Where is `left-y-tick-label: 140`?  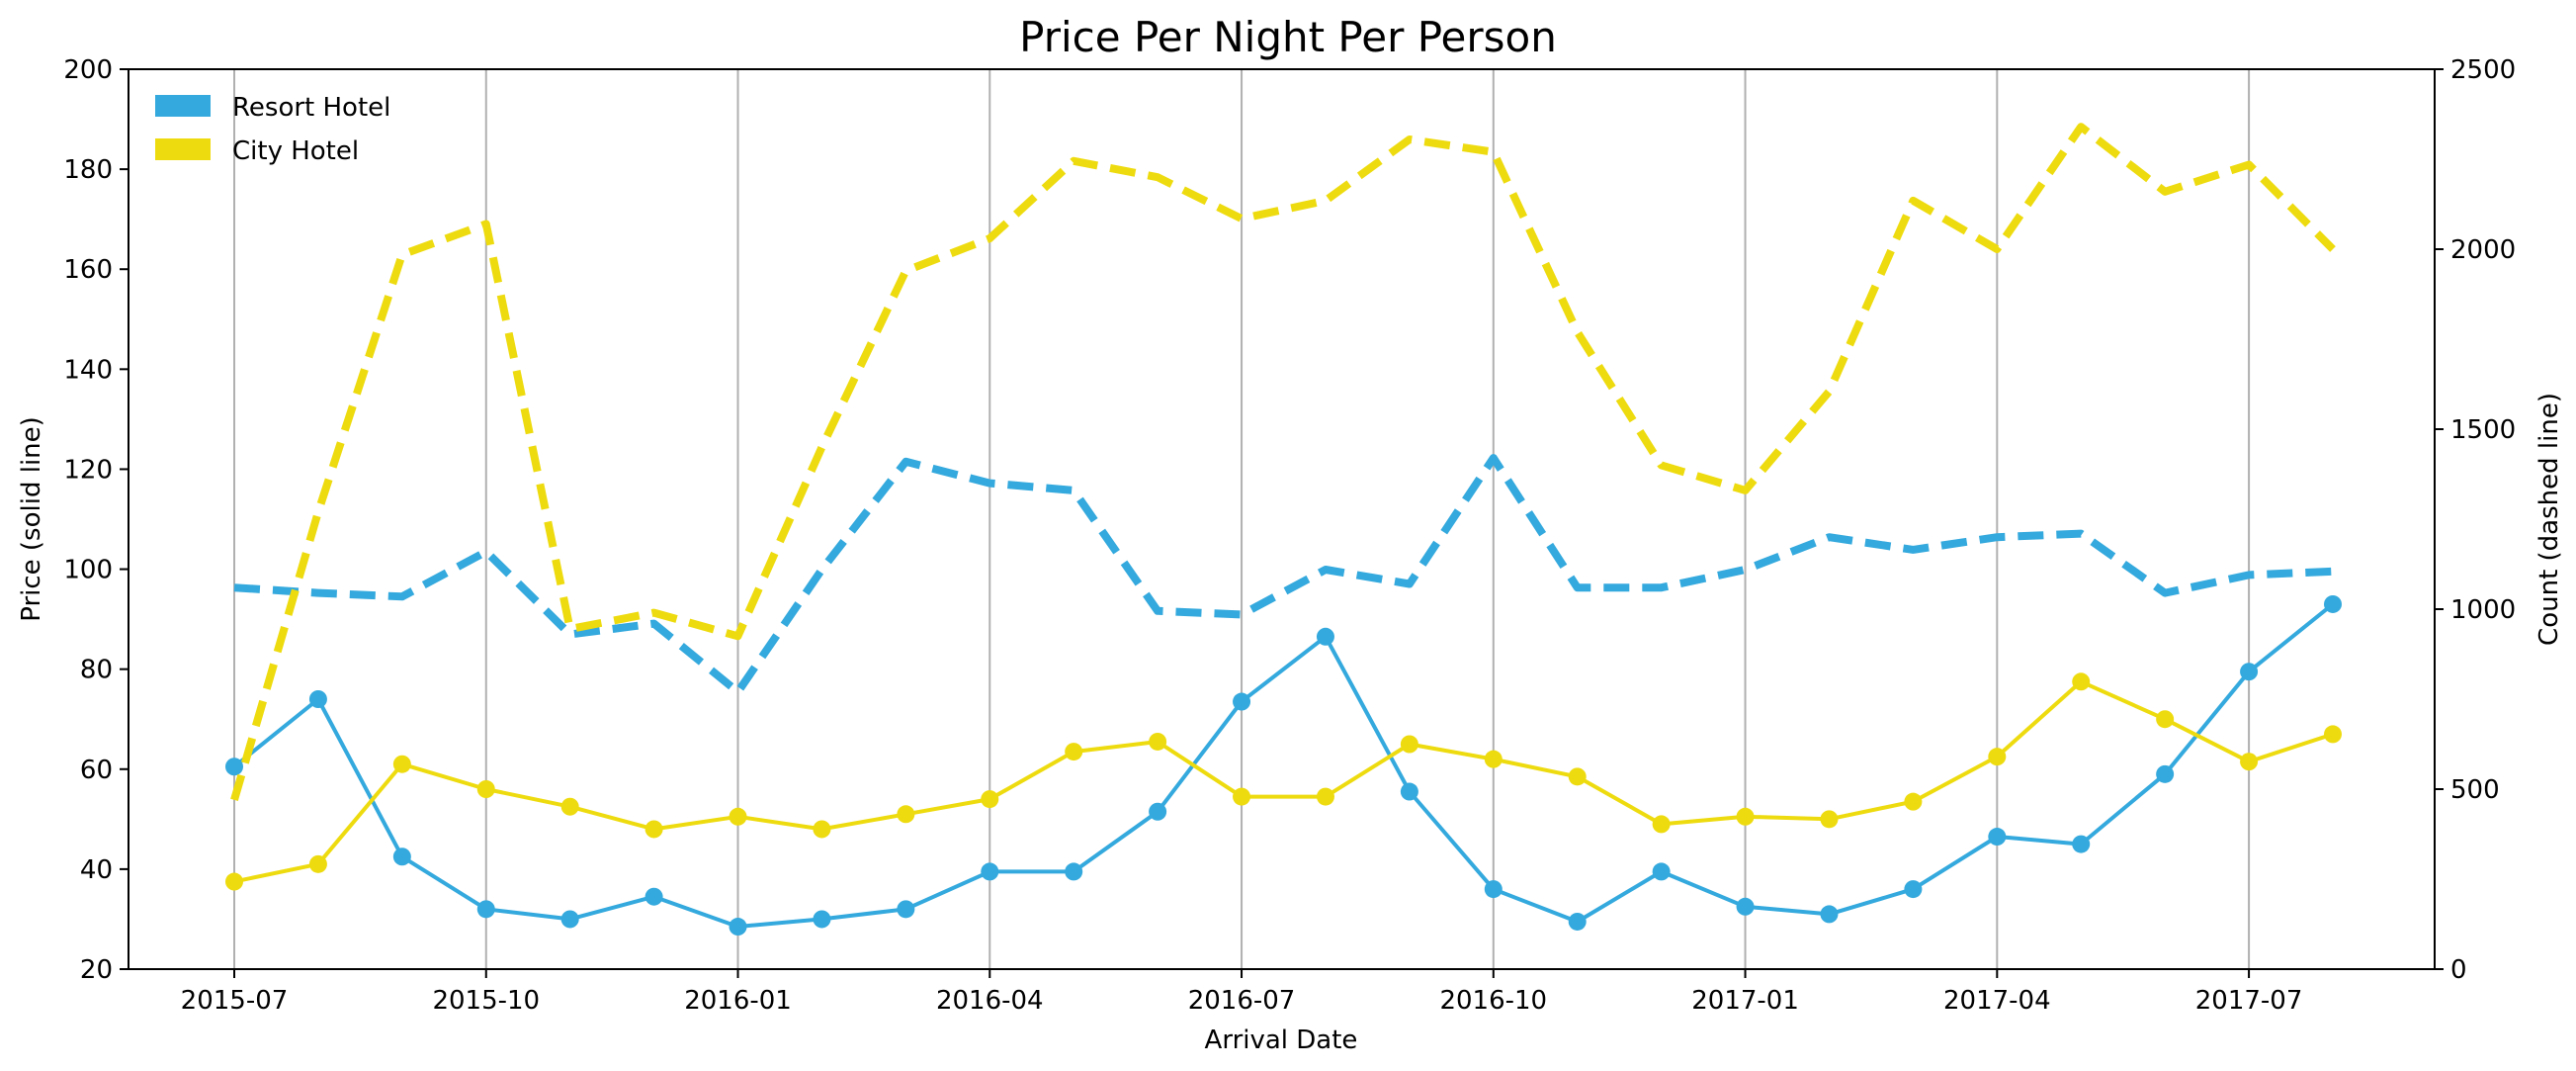
left-y-tick-label: 140 is located at coordinates (88, 370).